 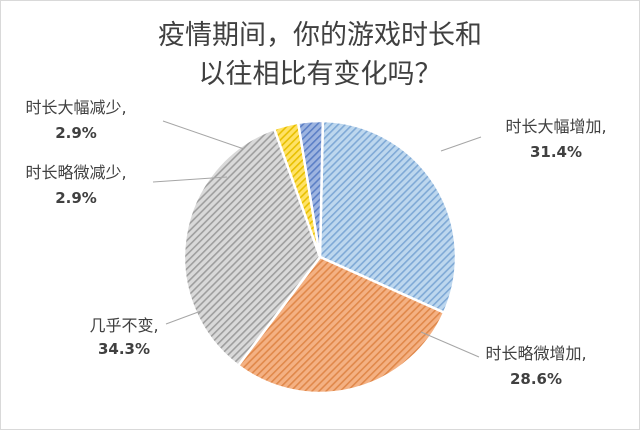 What do you see at coordinates (75, 172) in the screenshot?
I see `data-label-name-slight-decrease: 时长略微减少,` at bounding box center [75, 172].